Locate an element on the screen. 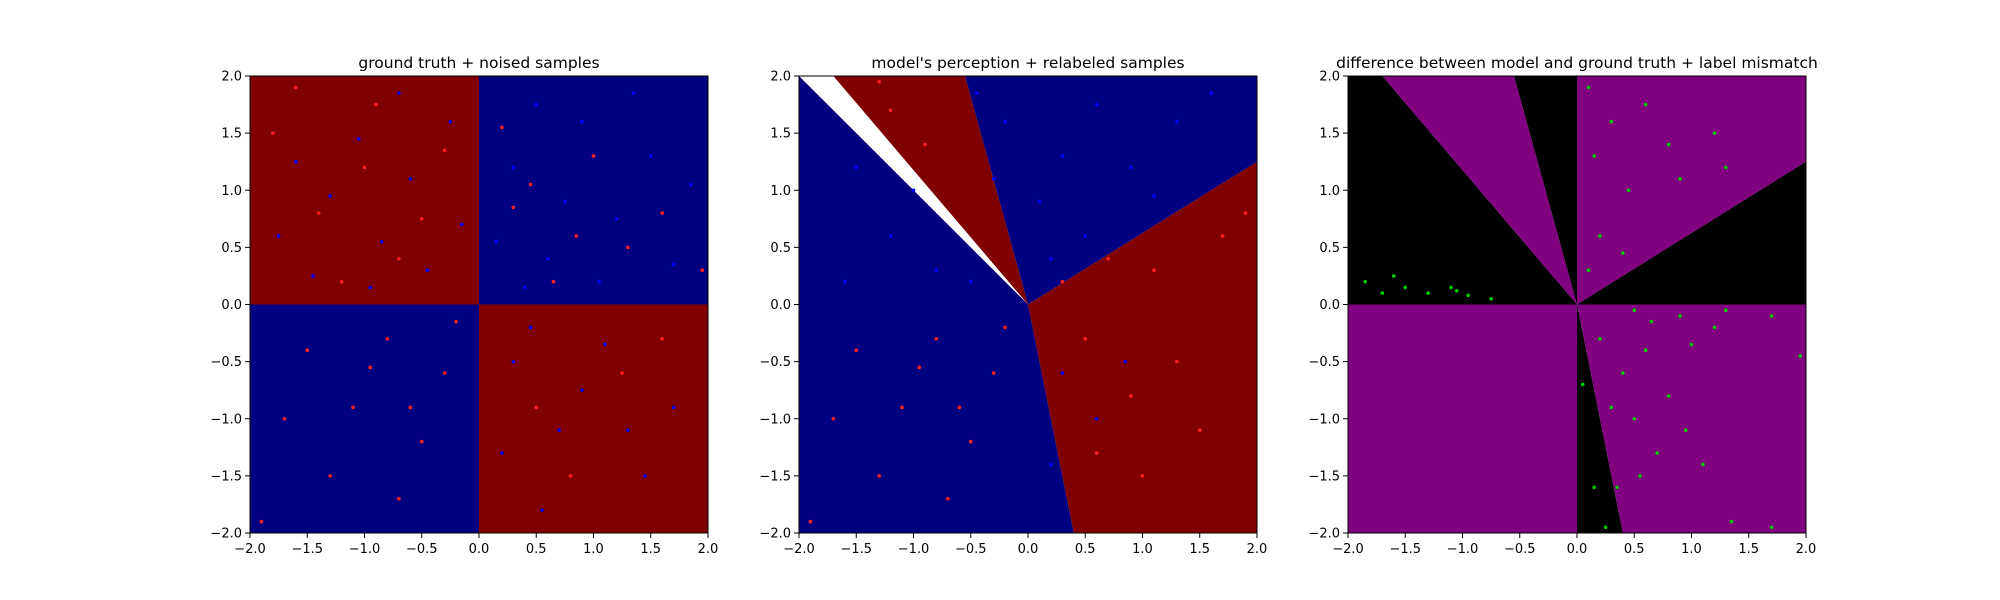  y-tick-label: −0.5 is located at coordinates (775, 362).